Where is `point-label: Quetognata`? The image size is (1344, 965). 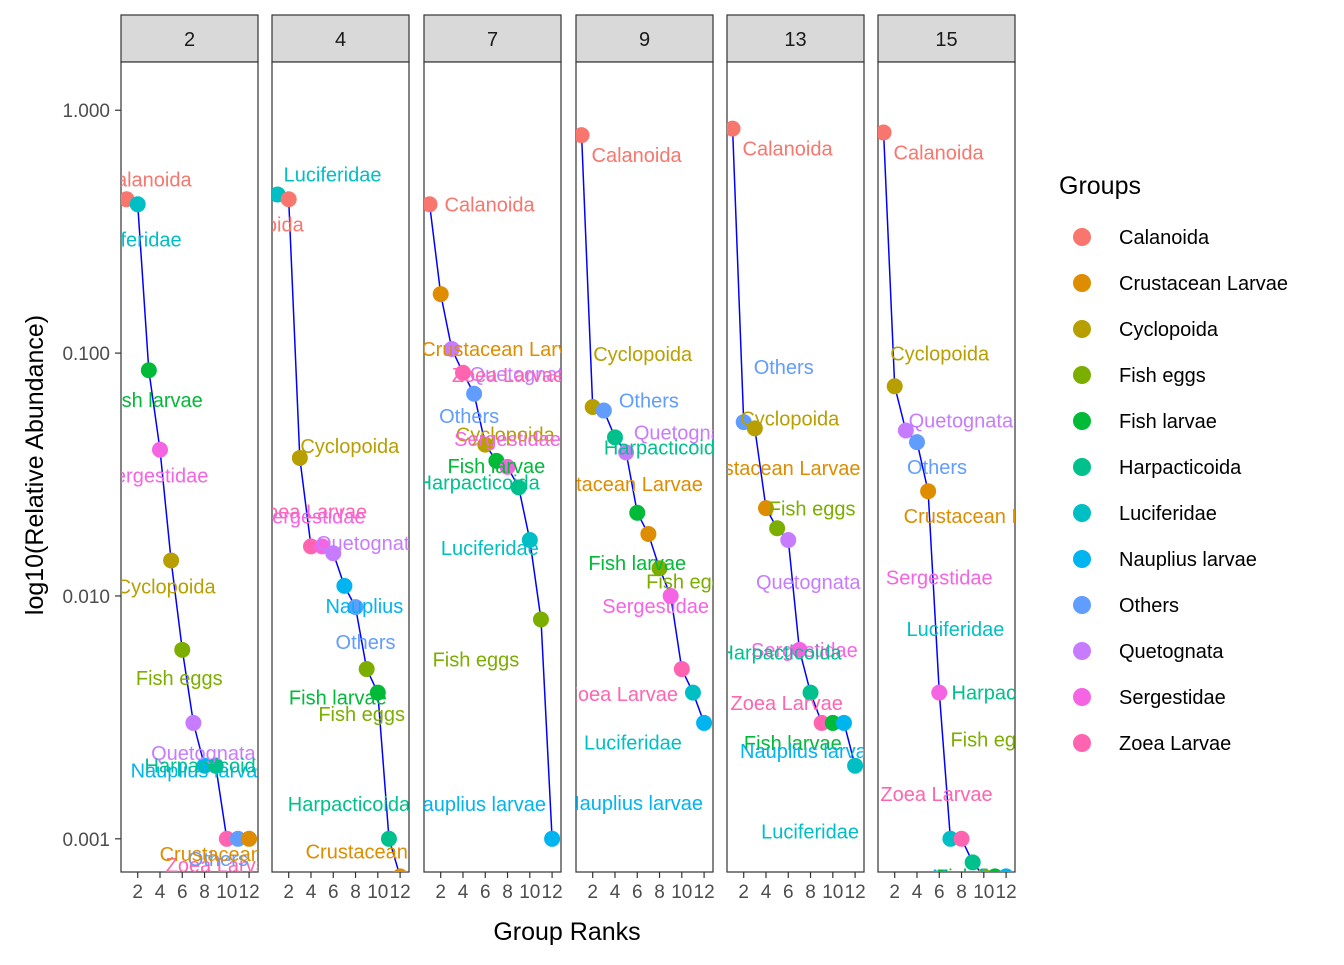
point-label: Quetognata is located at coordinates (368, 544).